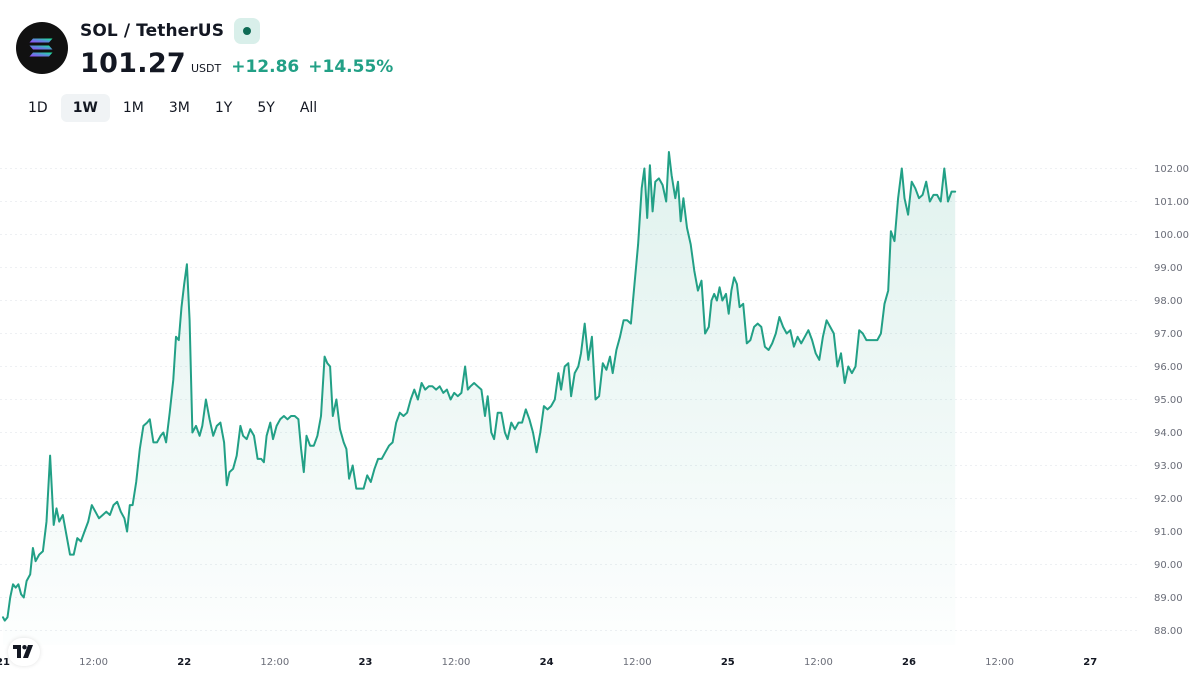  I want to click on time-range-selector: 1D 1W 1M 3M 1Y 5Y All, so click(173, 108).